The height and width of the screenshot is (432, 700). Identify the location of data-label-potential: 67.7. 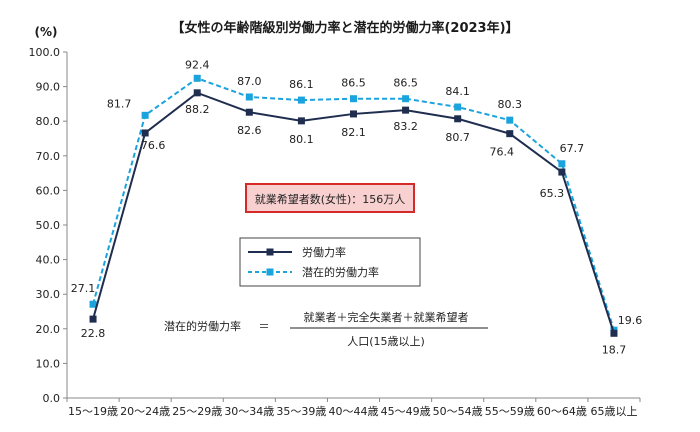
(572, 148).